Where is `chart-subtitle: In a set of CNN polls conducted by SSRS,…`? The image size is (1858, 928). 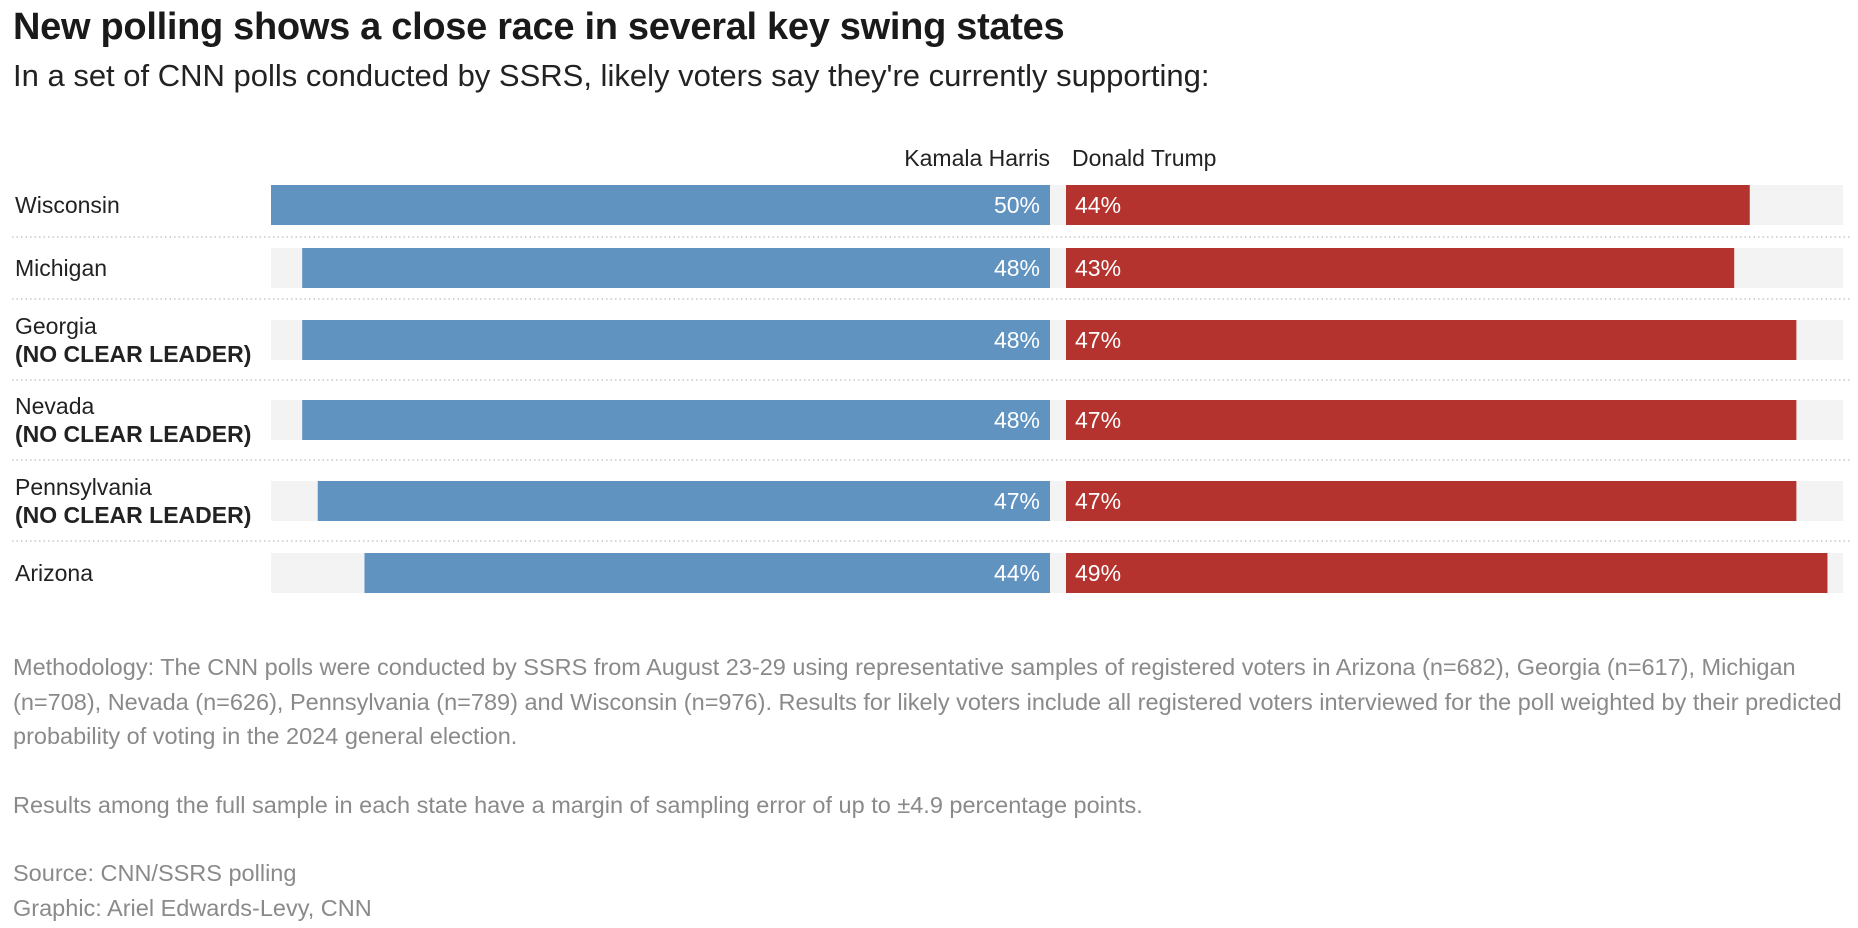
chart-subtitle: In a set of CNN polls conducted by SSRS,… is located at coordinates (611, 75).